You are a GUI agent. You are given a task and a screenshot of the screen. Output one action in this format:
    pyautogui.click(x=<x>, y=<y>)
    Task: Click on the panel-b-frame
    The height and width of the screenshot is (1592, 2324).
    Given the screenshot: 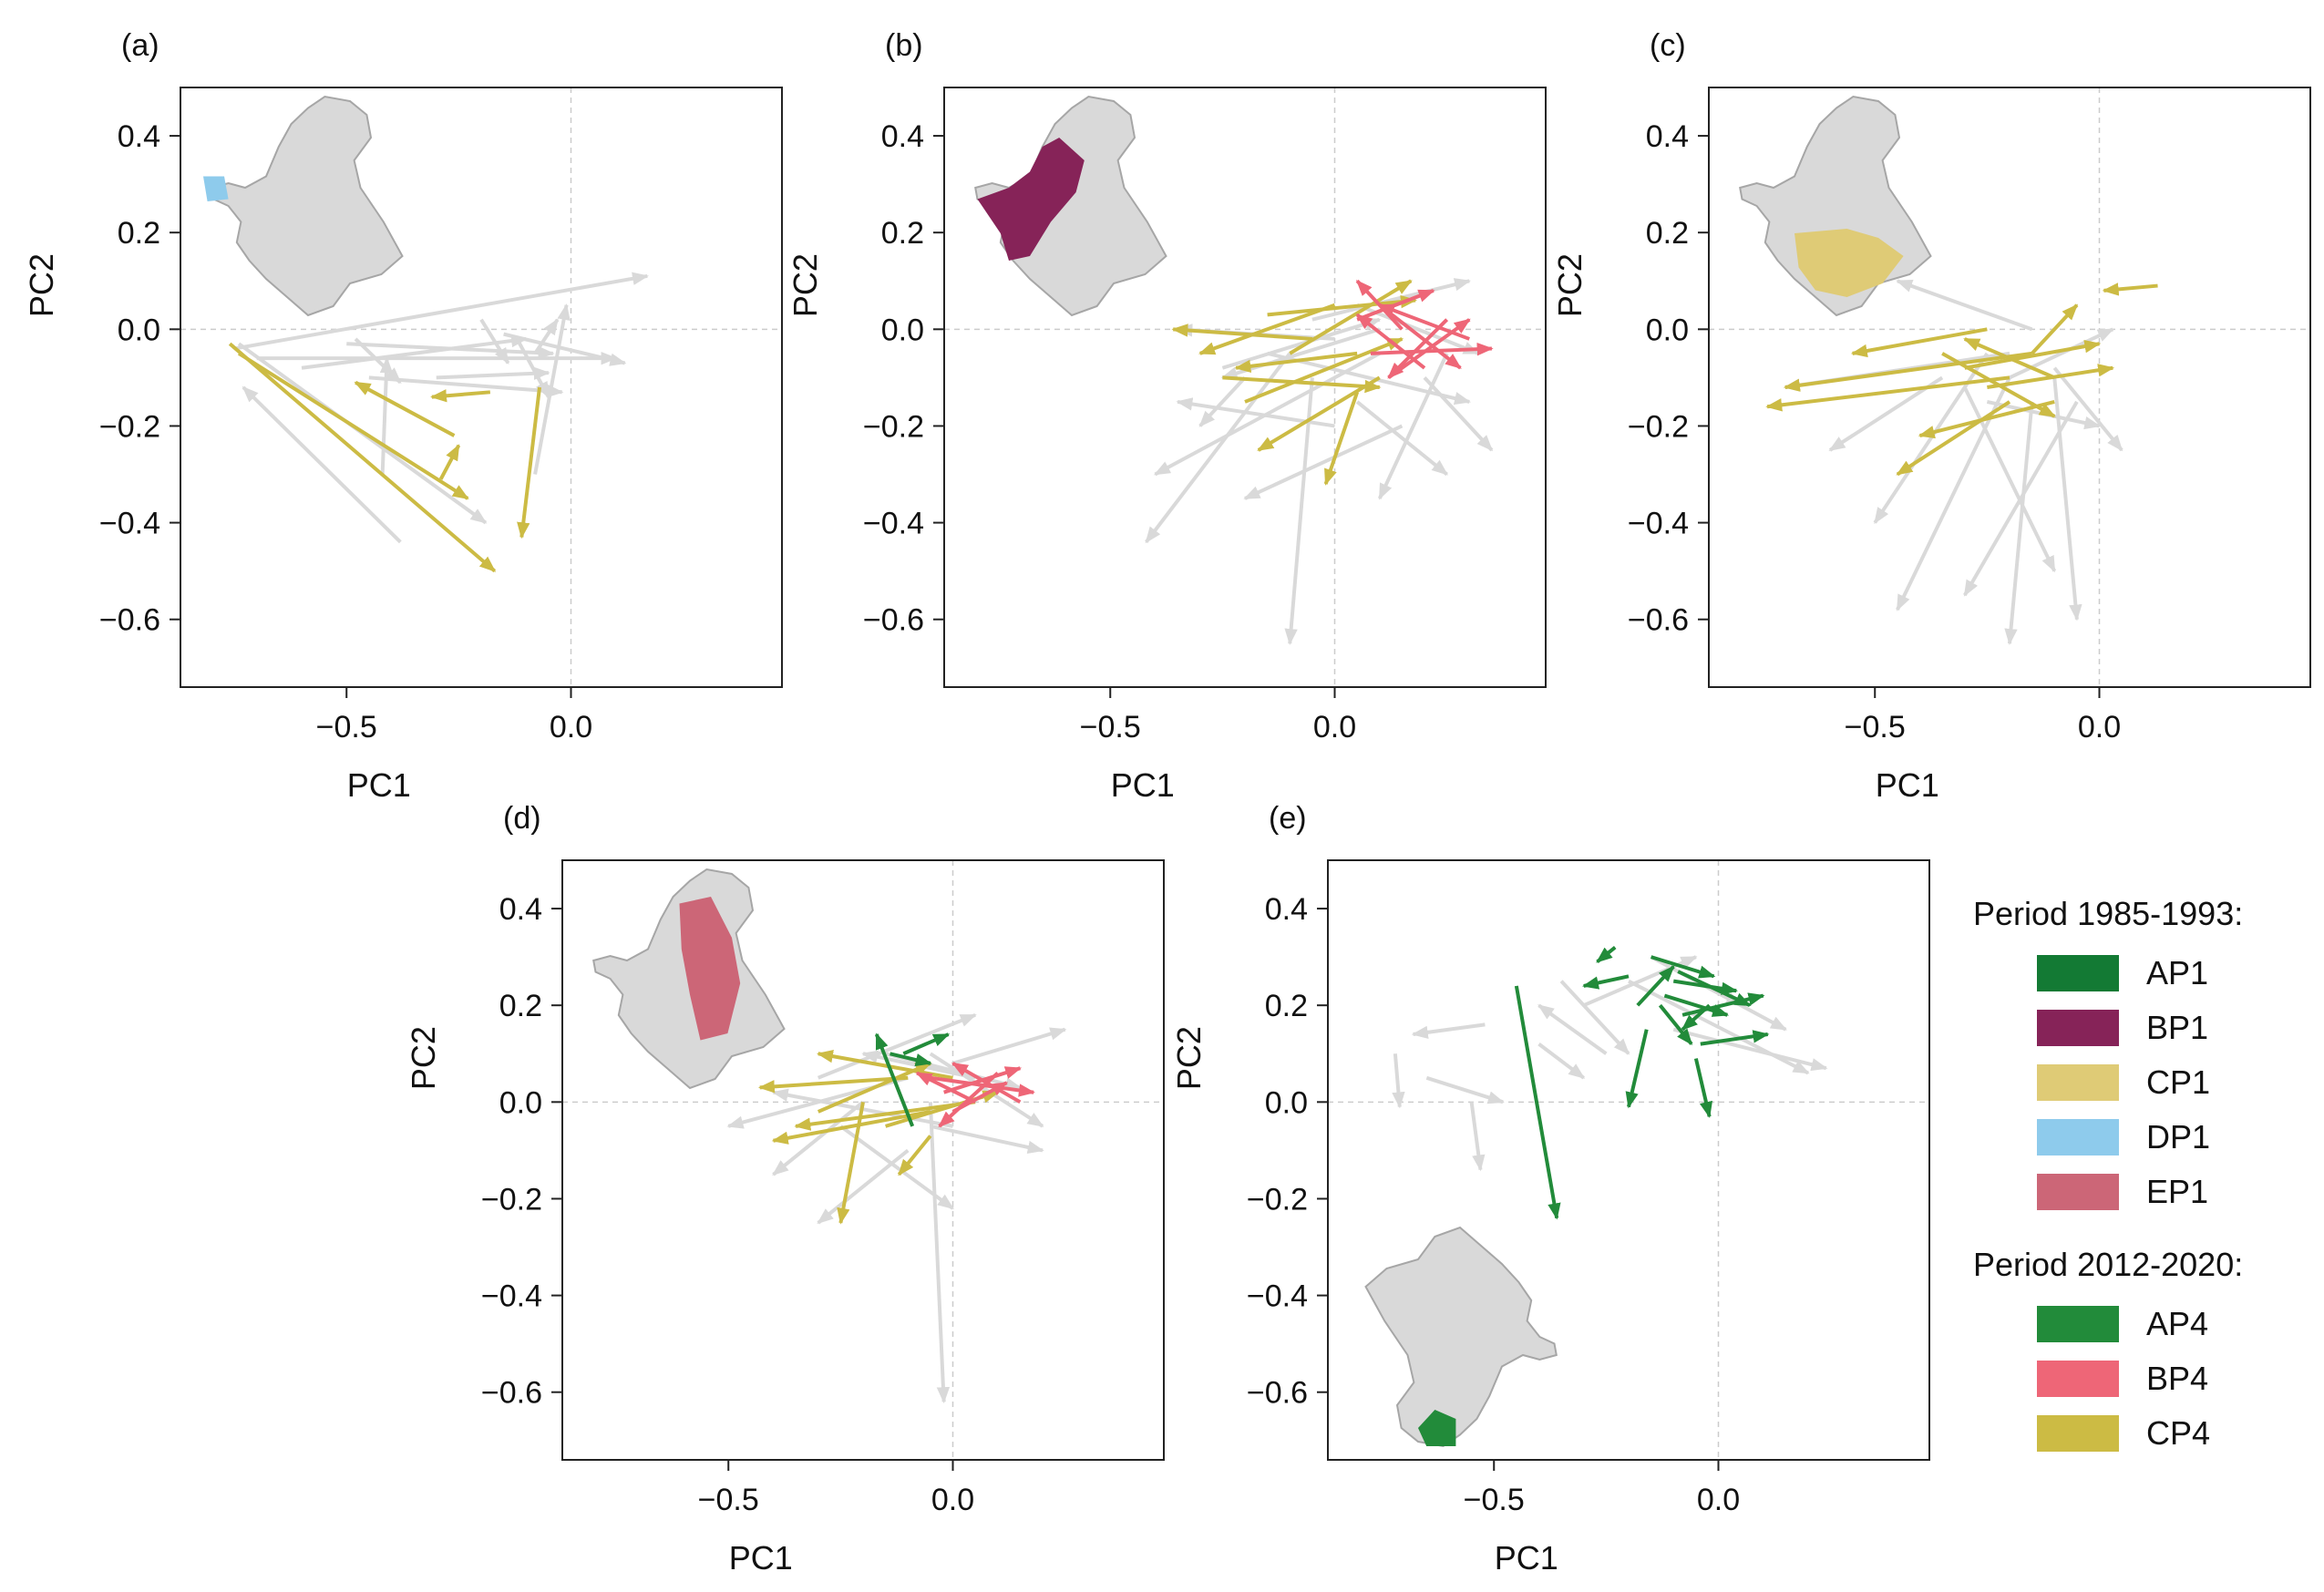 What is the action you would take?
    pyautogui.click(x=1245, y=388)
    